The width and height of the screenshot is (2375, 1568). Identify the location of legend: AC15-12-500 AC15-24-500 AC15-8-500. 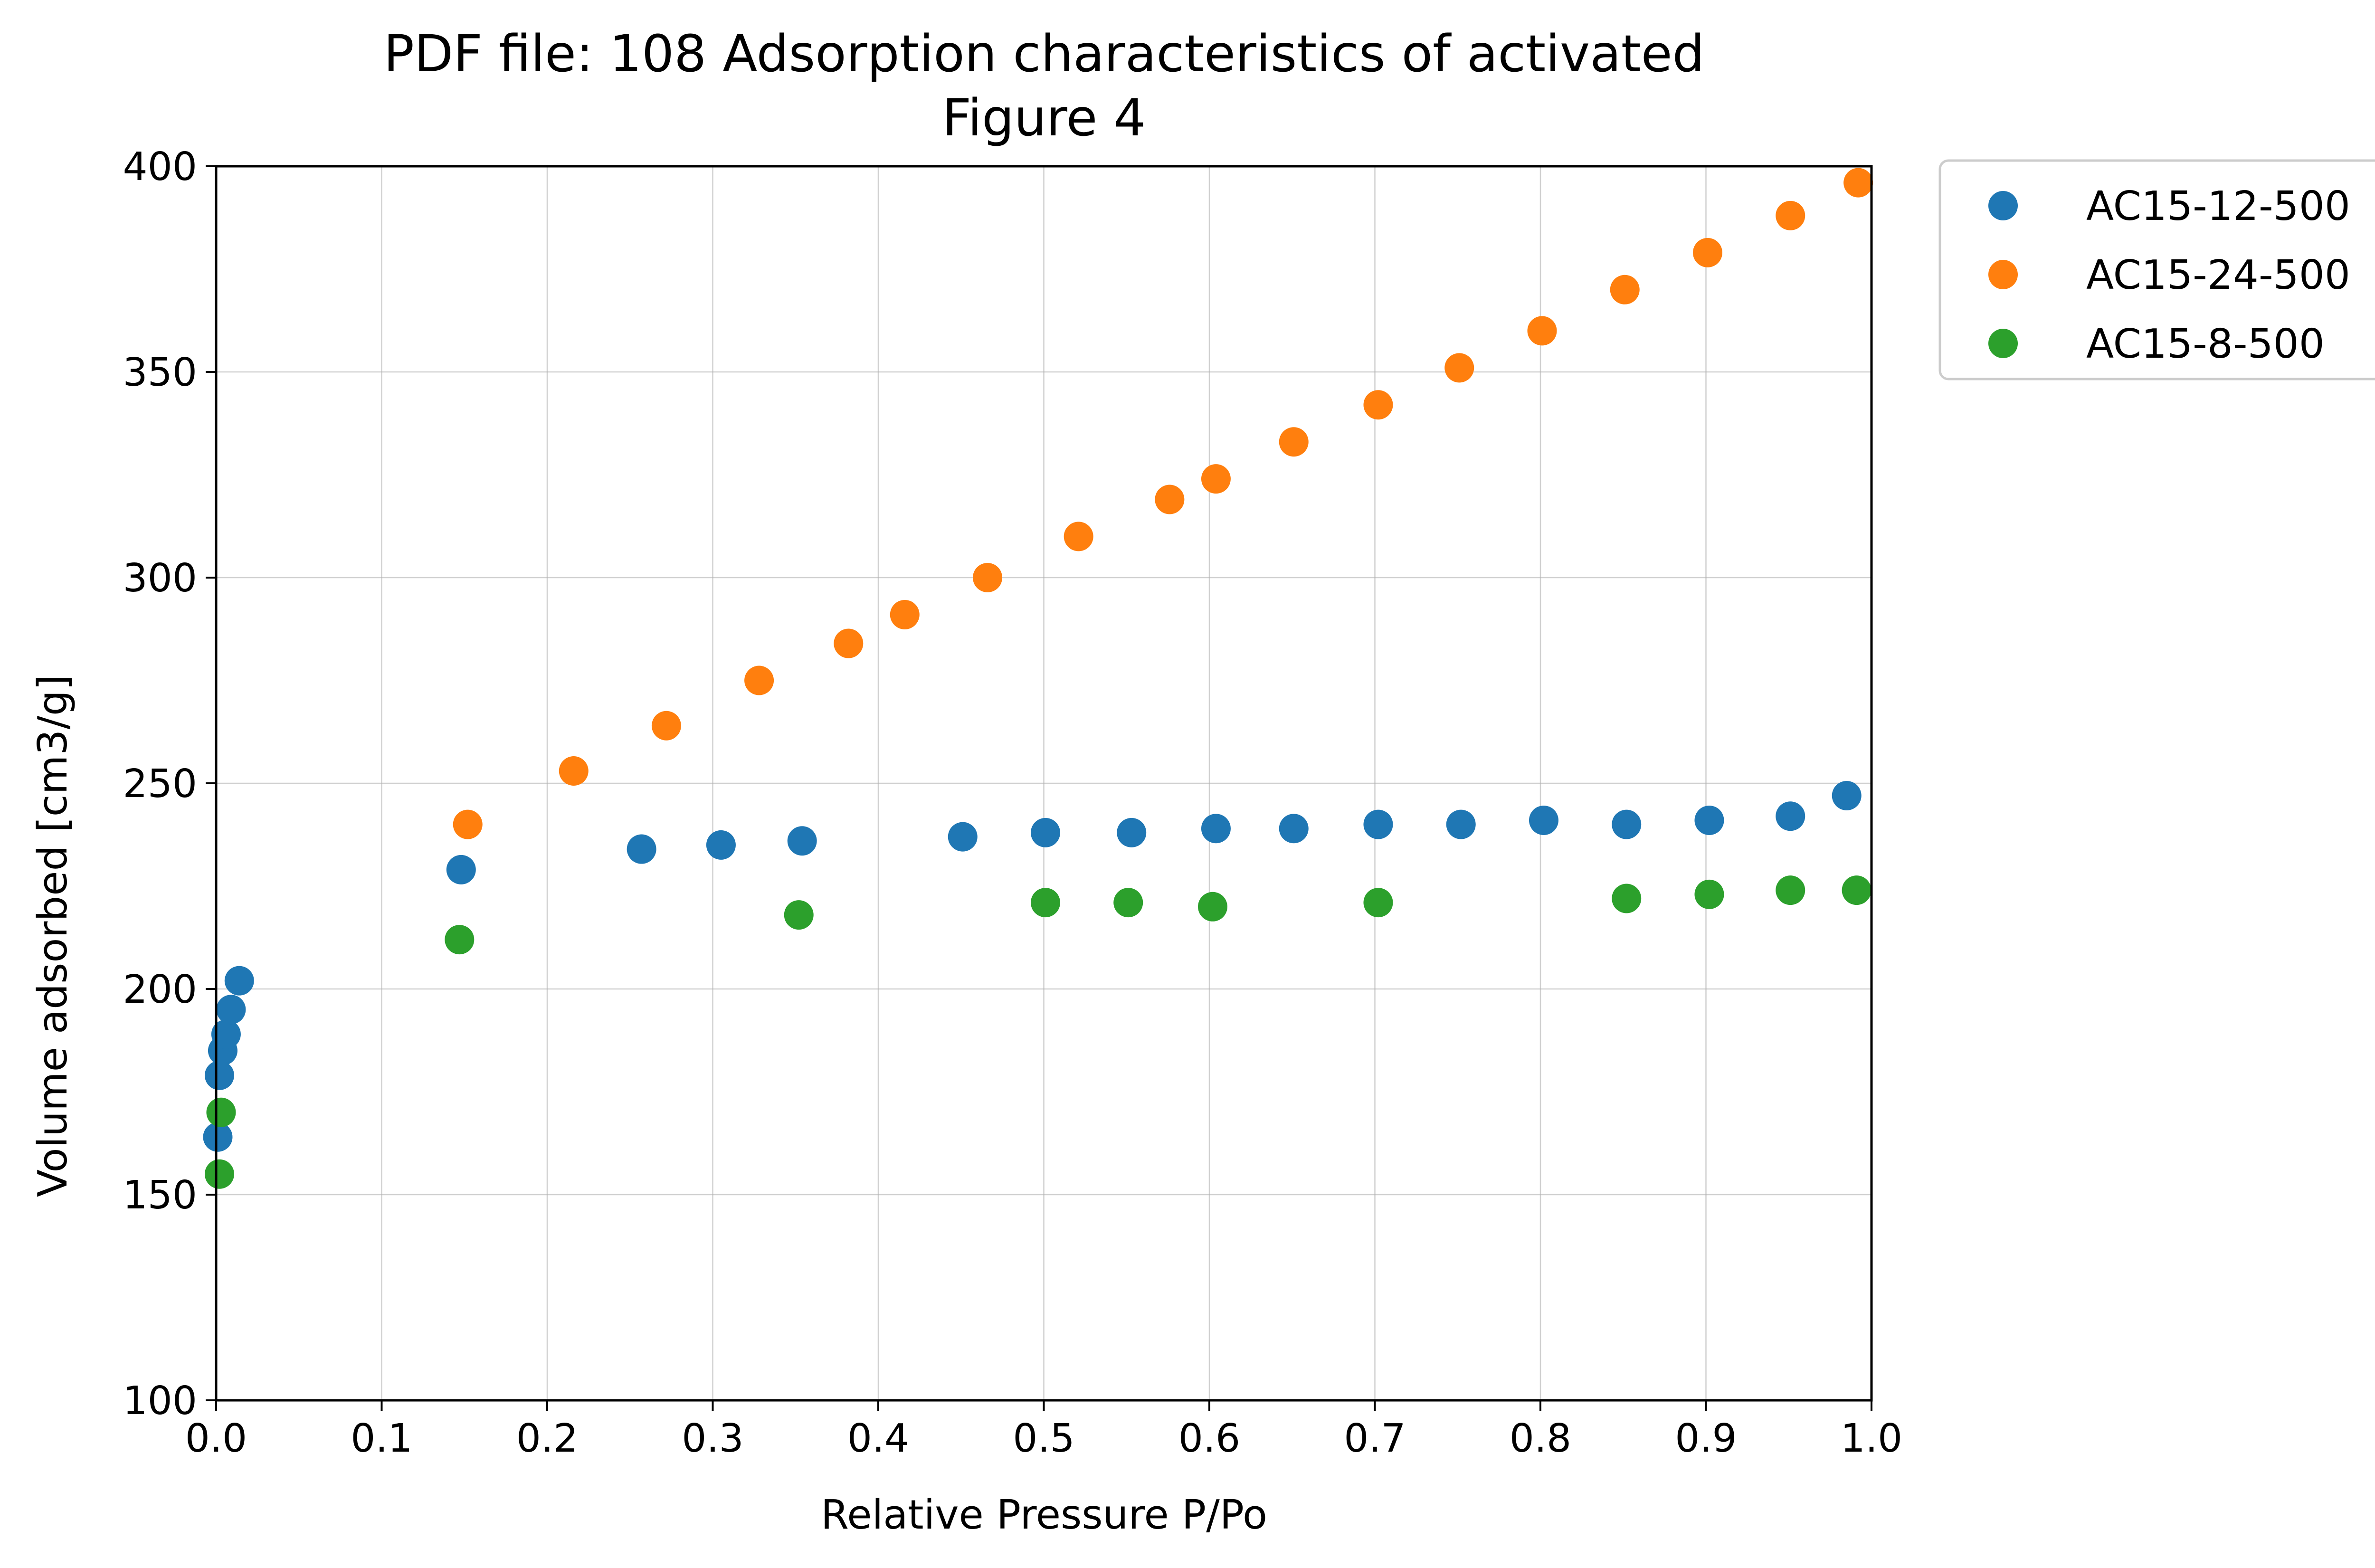
(2156, 269).